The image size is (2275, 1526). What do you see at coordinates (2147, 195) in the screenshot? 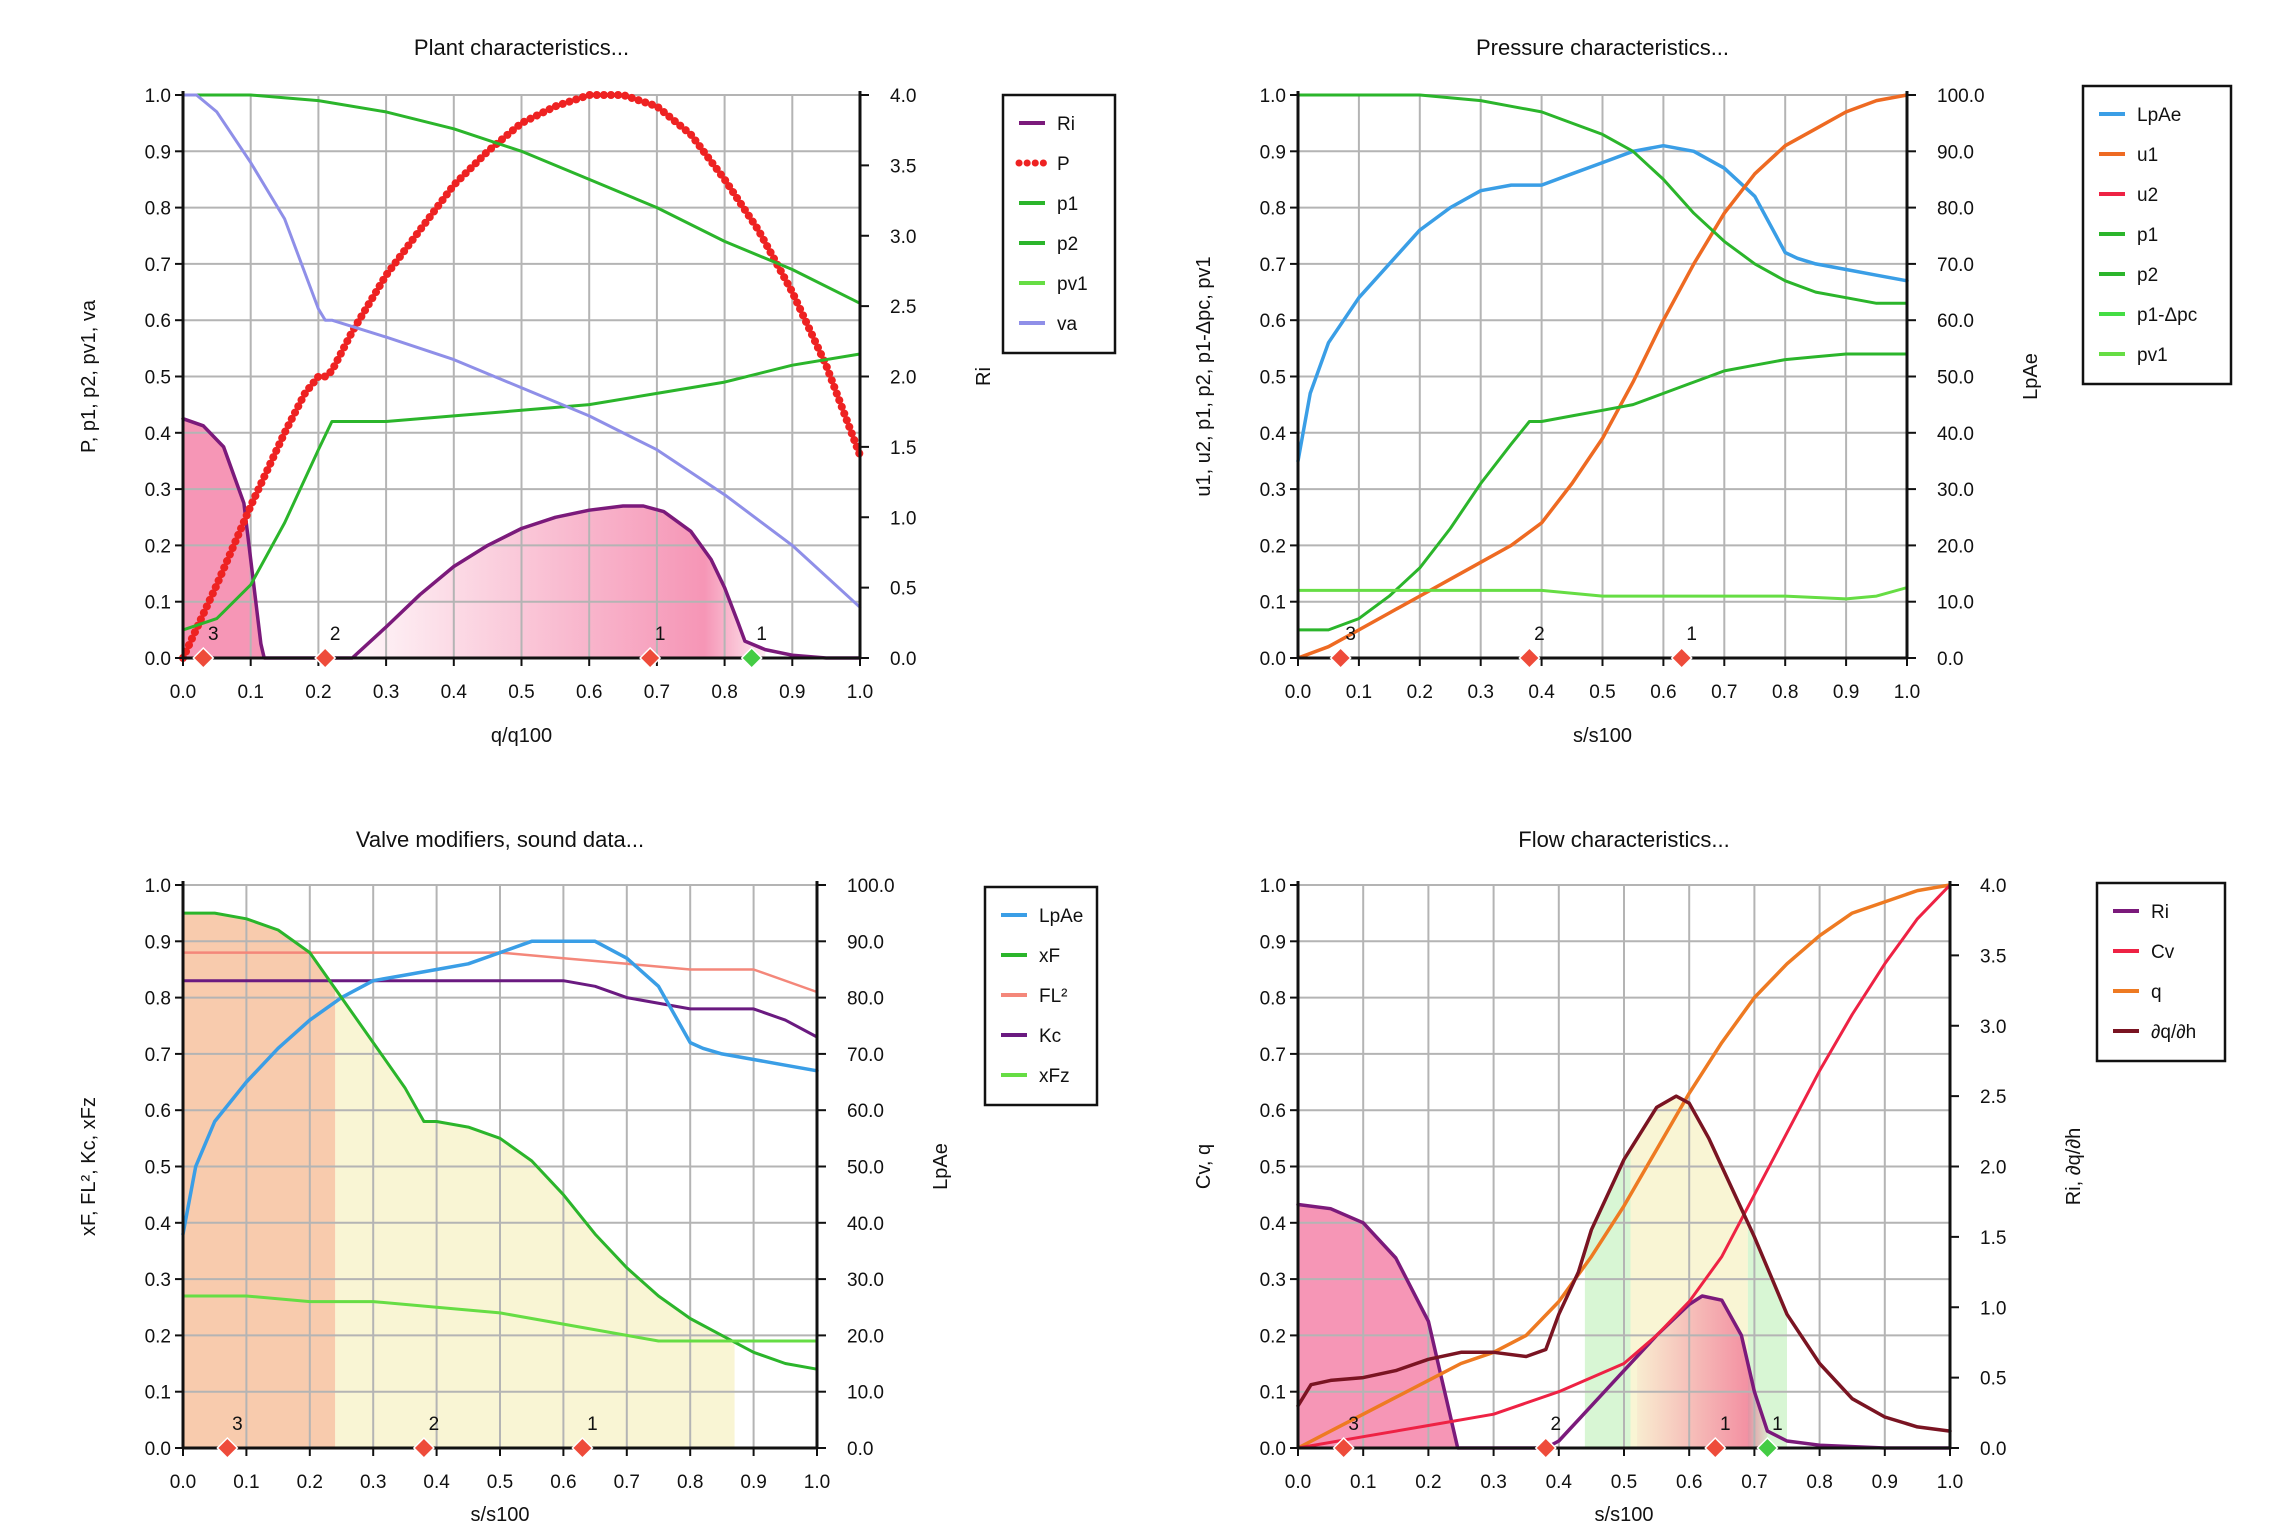
I see `legend-label: u2` at bounding box center [2147, 195].